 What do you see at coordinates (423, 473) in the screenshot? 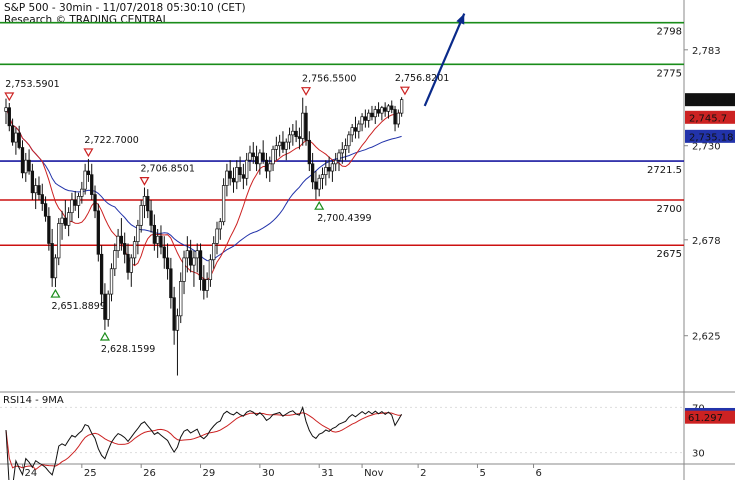
I see `time-tick-label: 2` at bounding box center [423, 473].